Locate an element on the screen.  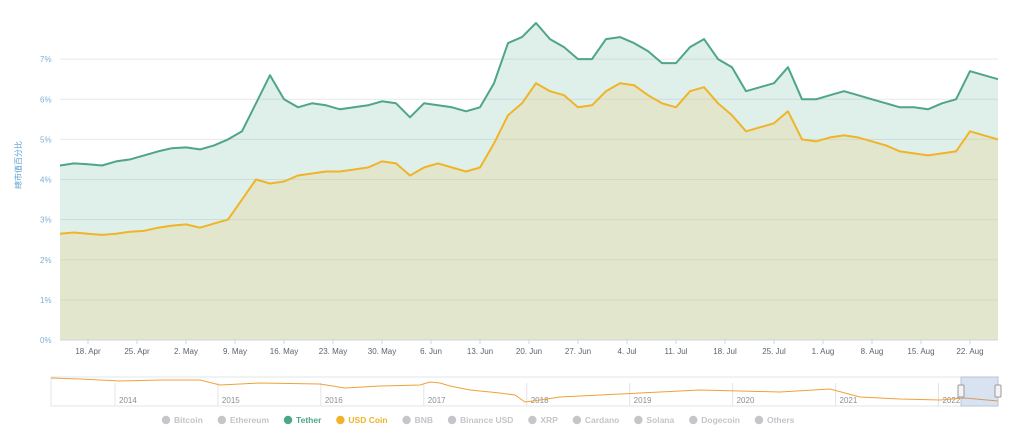
navigator-year-label: 2022 is located at coordinates (951, 400).